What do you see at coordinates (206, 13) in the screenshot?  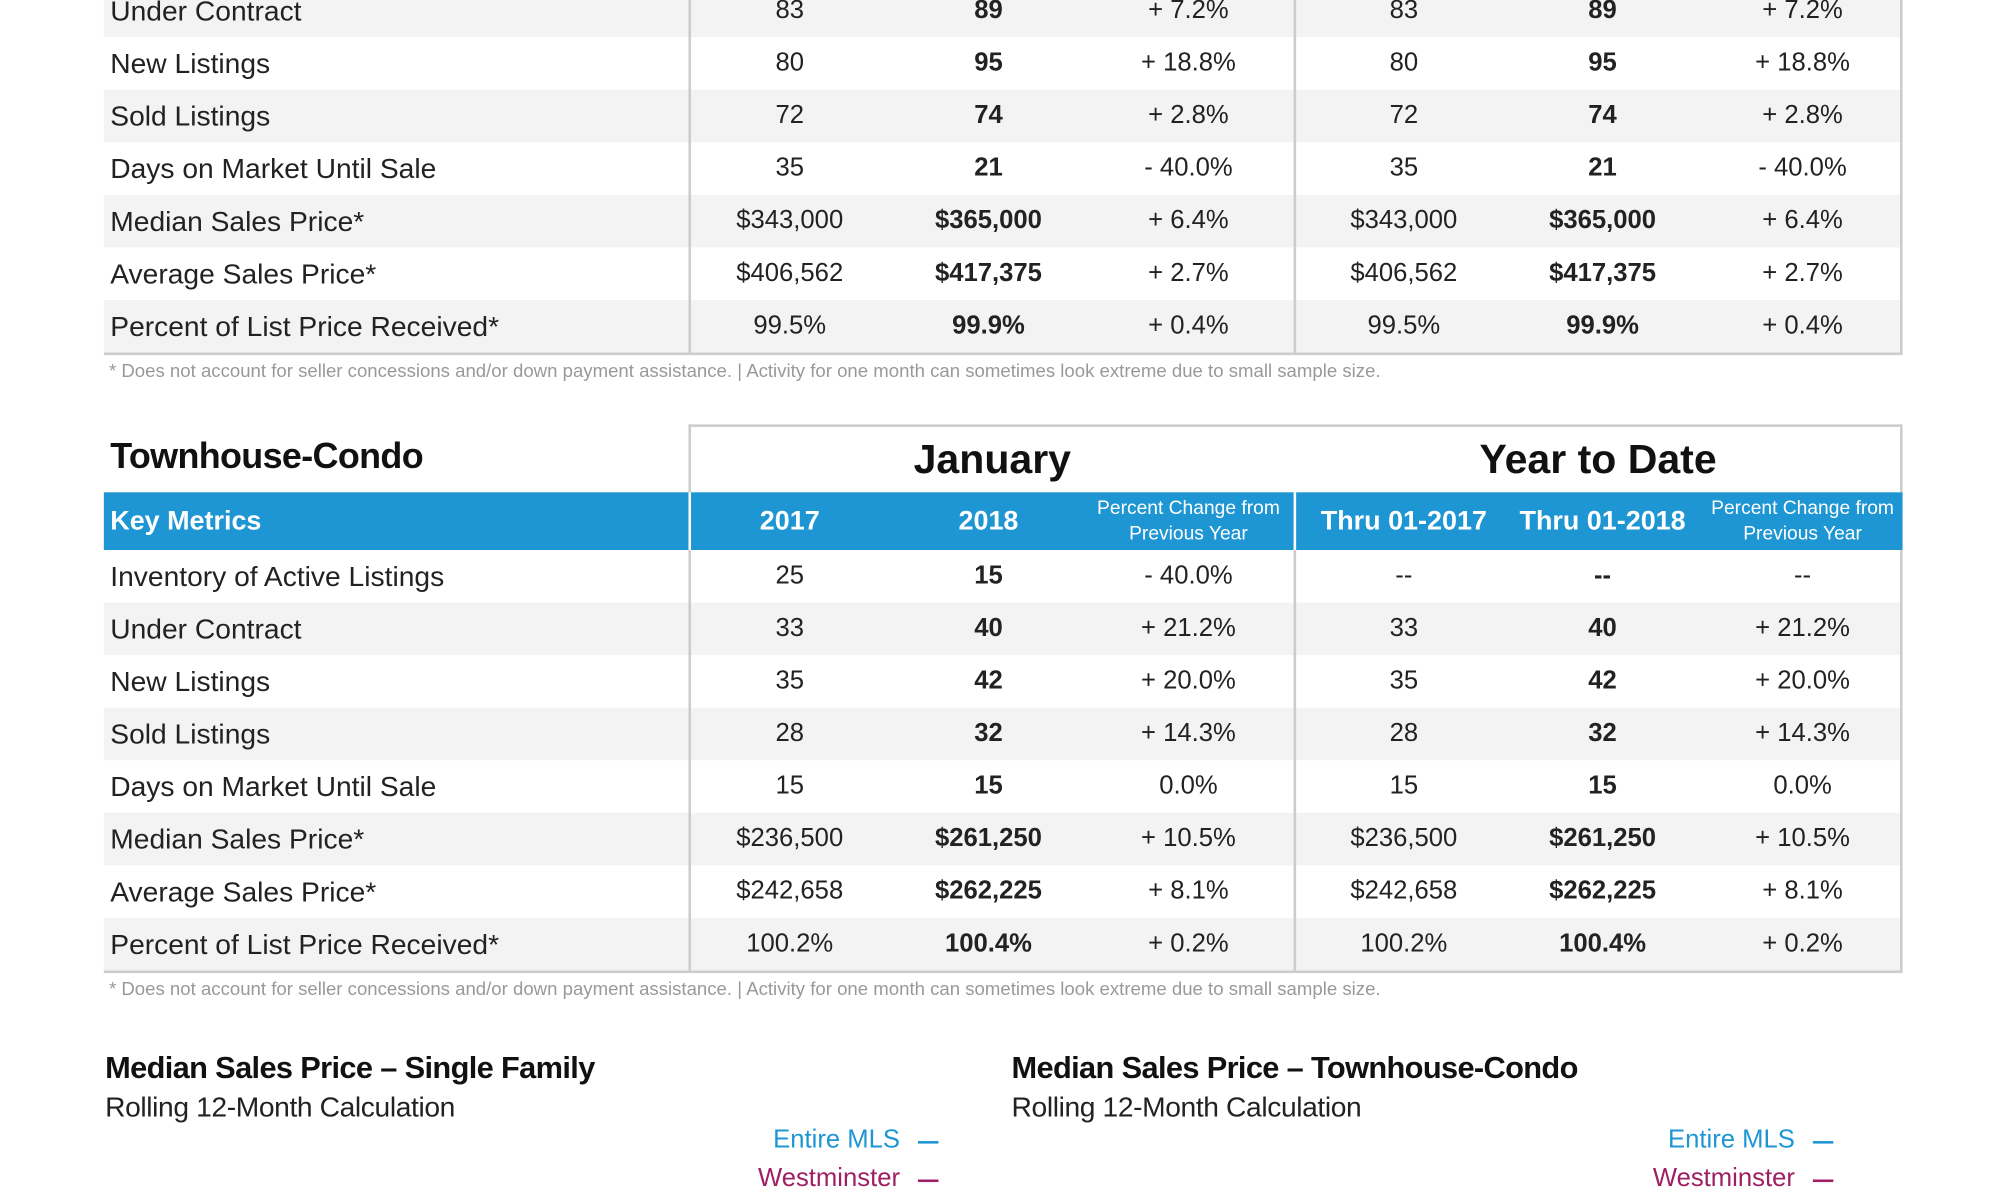 I see `row-label: Under Contract` at bounding box center [206, 13].